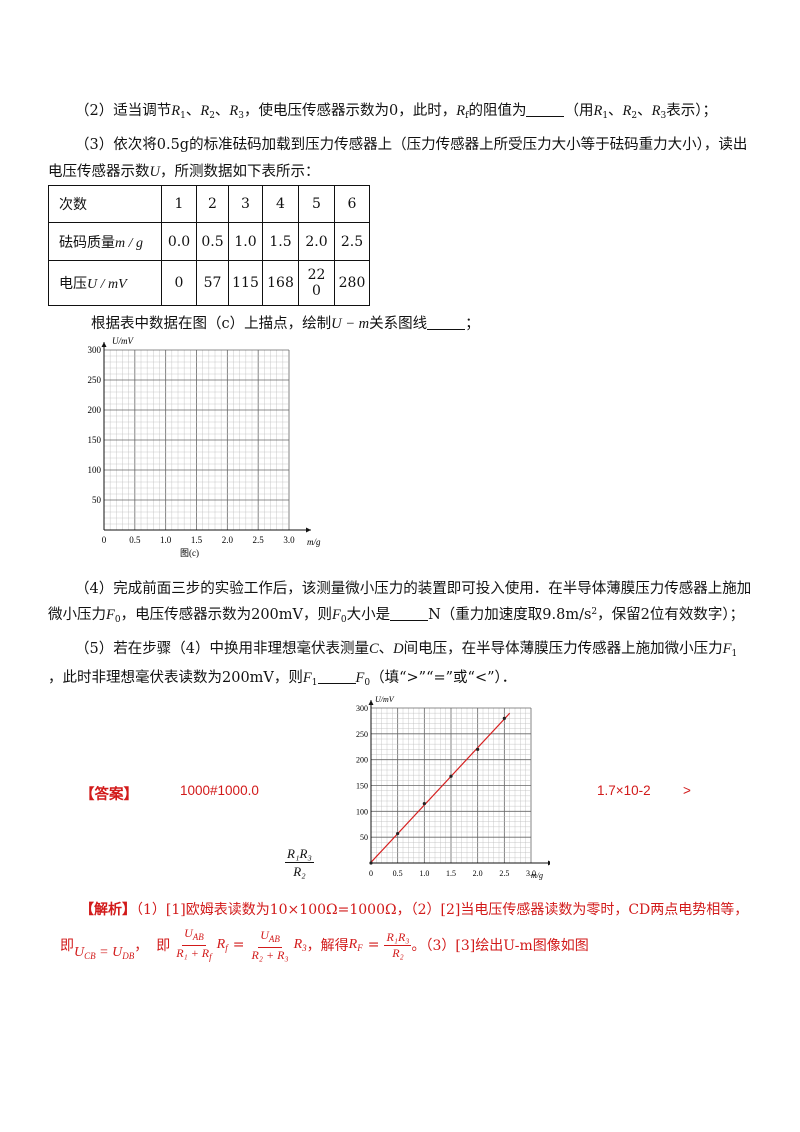 The height and width of the screenshot is (1132, 800). What do you see at coordinates (687, 790) in the screenshot?
I see `answer-4: >` at bounding box center [687, 790].